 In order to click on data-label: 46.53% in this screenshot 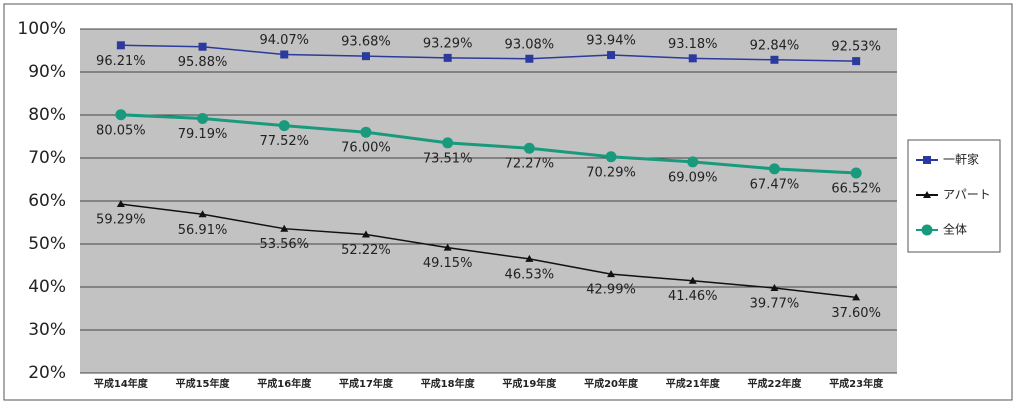, I will do `click(530, 274)`.